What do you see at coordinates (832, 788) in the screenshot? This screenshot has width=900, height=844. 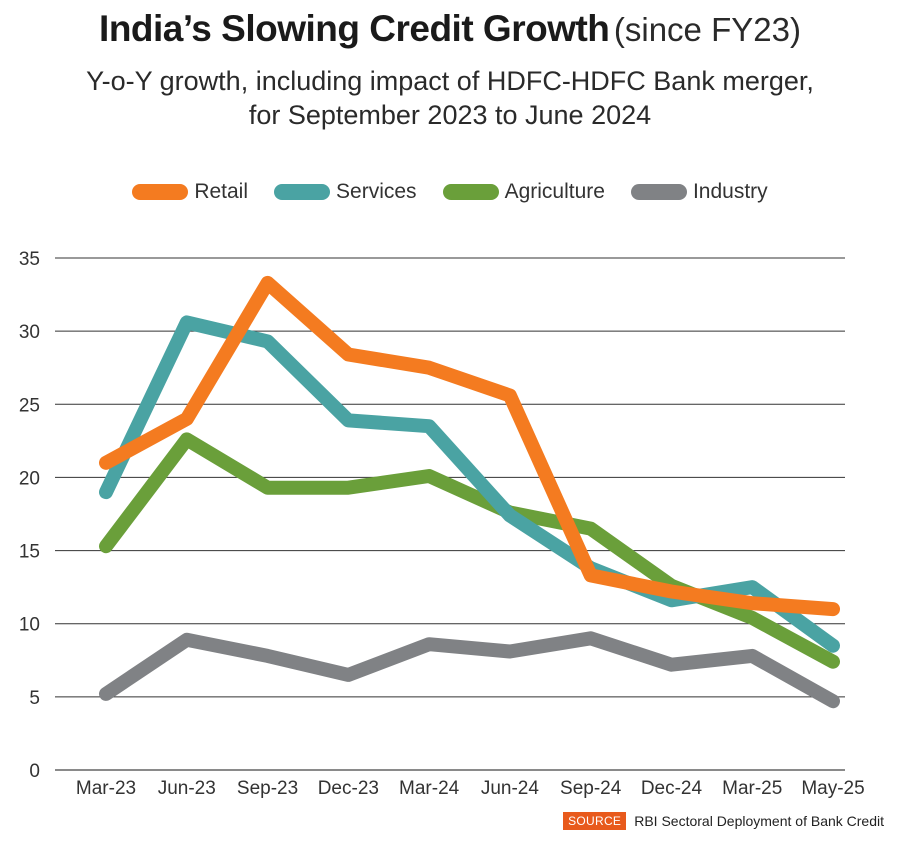 I see `x-tick-label: May-25` at bounding box center [832, 788].